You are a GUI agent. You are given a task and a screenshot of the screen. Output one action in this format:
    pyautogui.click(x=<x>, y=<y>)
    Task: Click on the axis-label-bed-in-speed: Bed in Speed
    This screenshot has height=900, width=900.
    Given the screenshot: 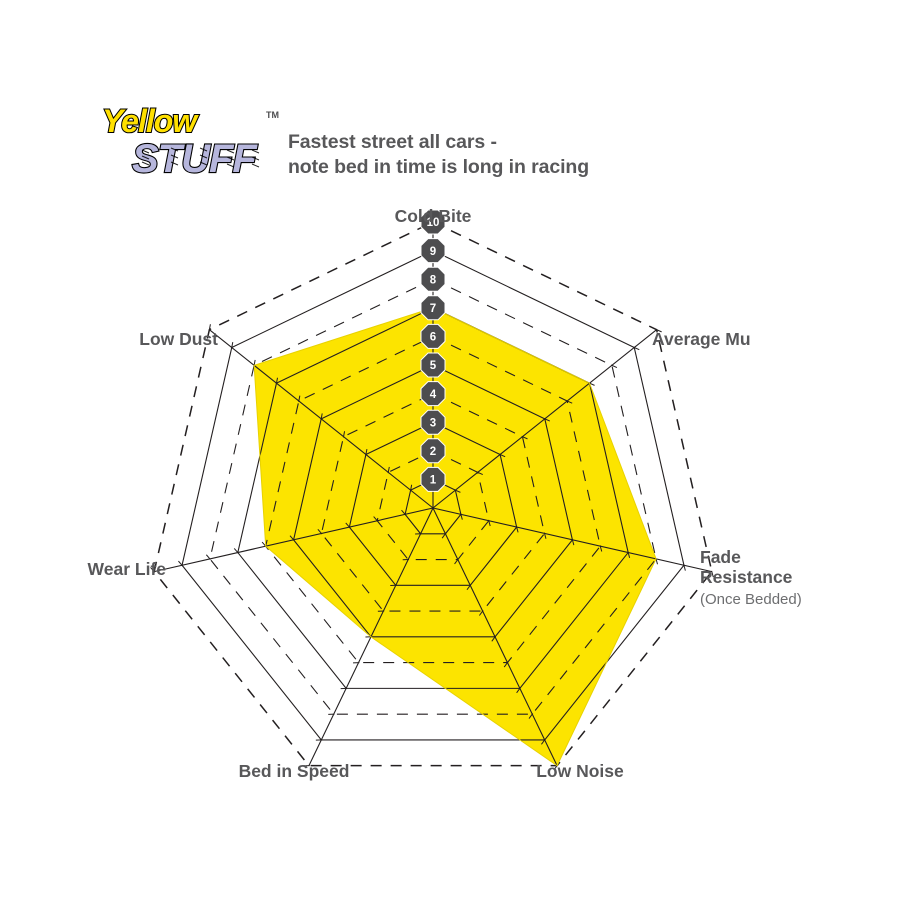 What is the action you would take?
    pyautogui.click(x=294, y=771)
    